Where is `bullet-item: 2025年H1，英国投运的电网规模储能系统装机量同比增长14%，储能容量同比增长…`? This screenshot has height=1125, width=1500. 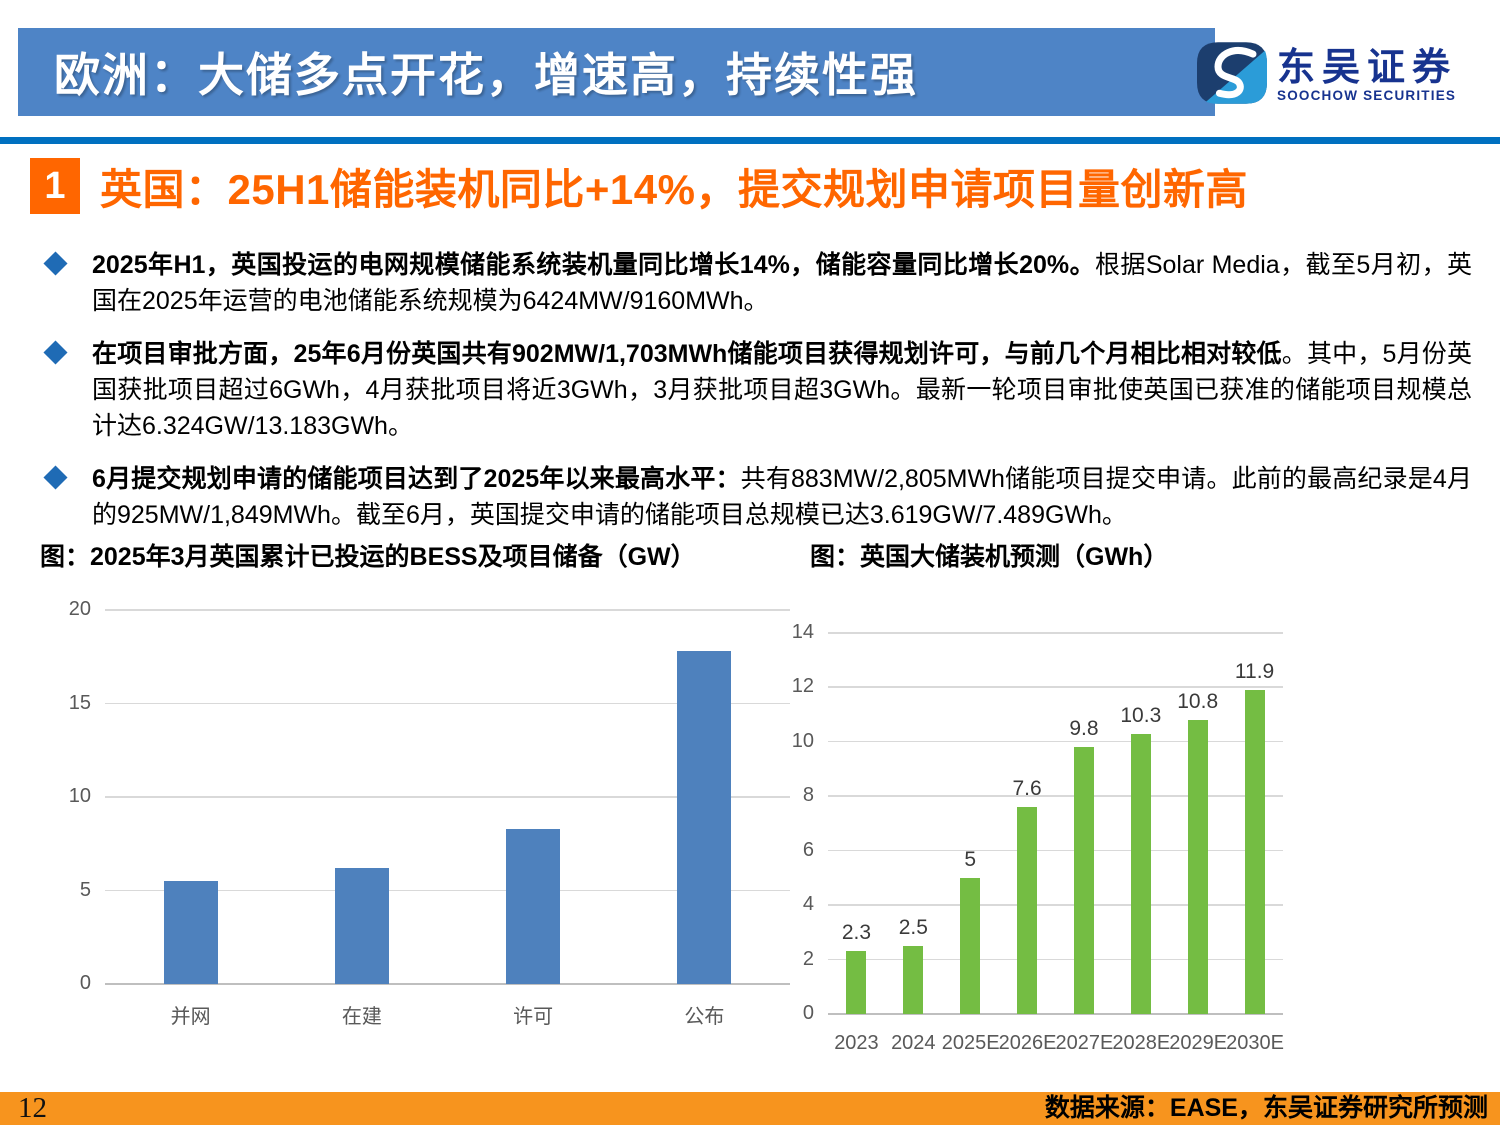 bullet-item: 2025年H1，英国投运的电网规模储能系统装机量同比增长14%，储能容量同比增长… is located at coordinates (757, 283).